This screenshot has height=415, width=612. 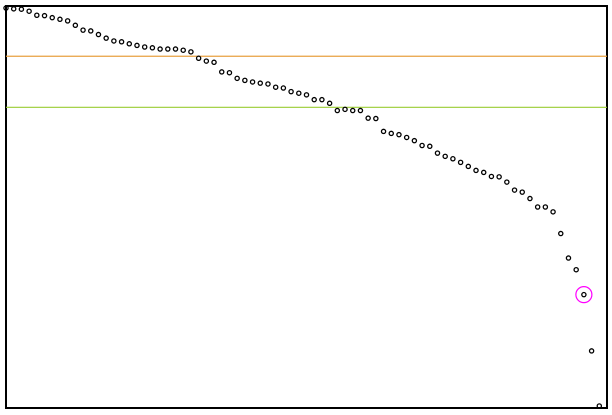 I want to click on highlight-layer, so click(x=584, y=295).